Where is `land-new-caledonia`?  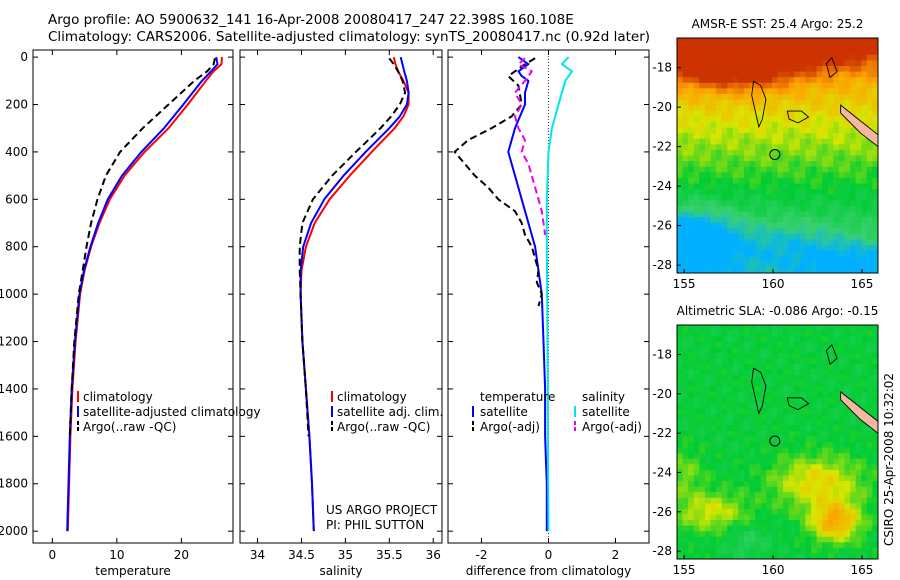
land-new-caledonia is located at coordinates (859, 126).